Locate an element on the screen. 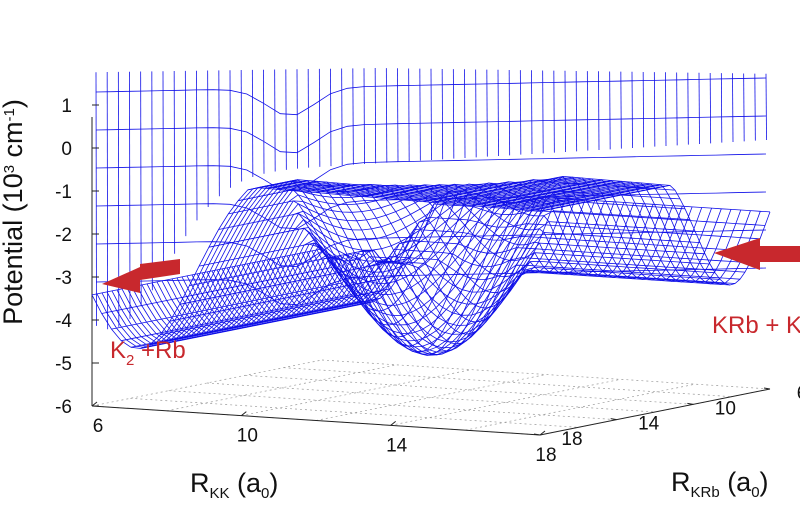 This screenshot has width=800, height=530. z-tick-label: -3 is located at coordinates (63, 278).